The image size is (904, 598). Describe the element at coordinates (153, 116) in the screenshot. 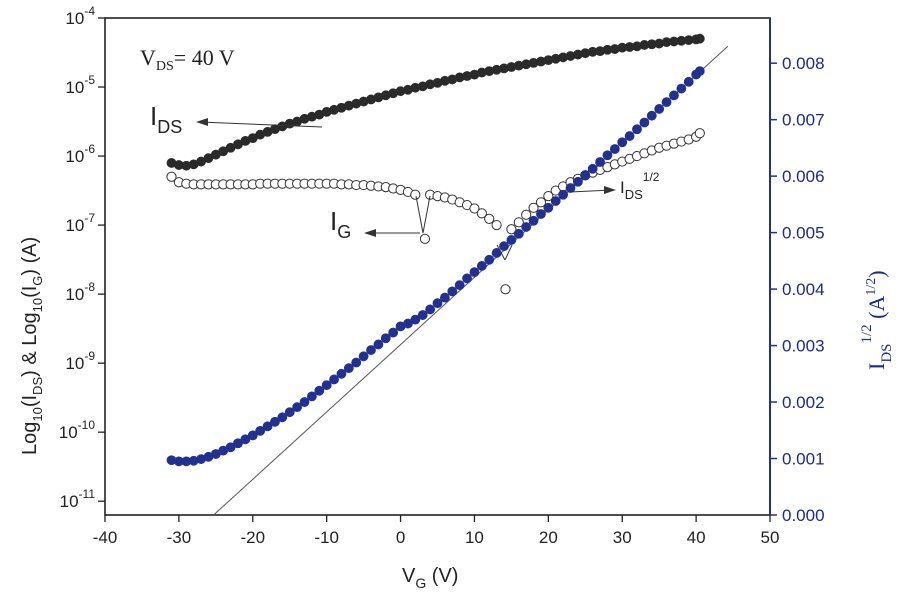

I see `ids-label-main: I` at that location.